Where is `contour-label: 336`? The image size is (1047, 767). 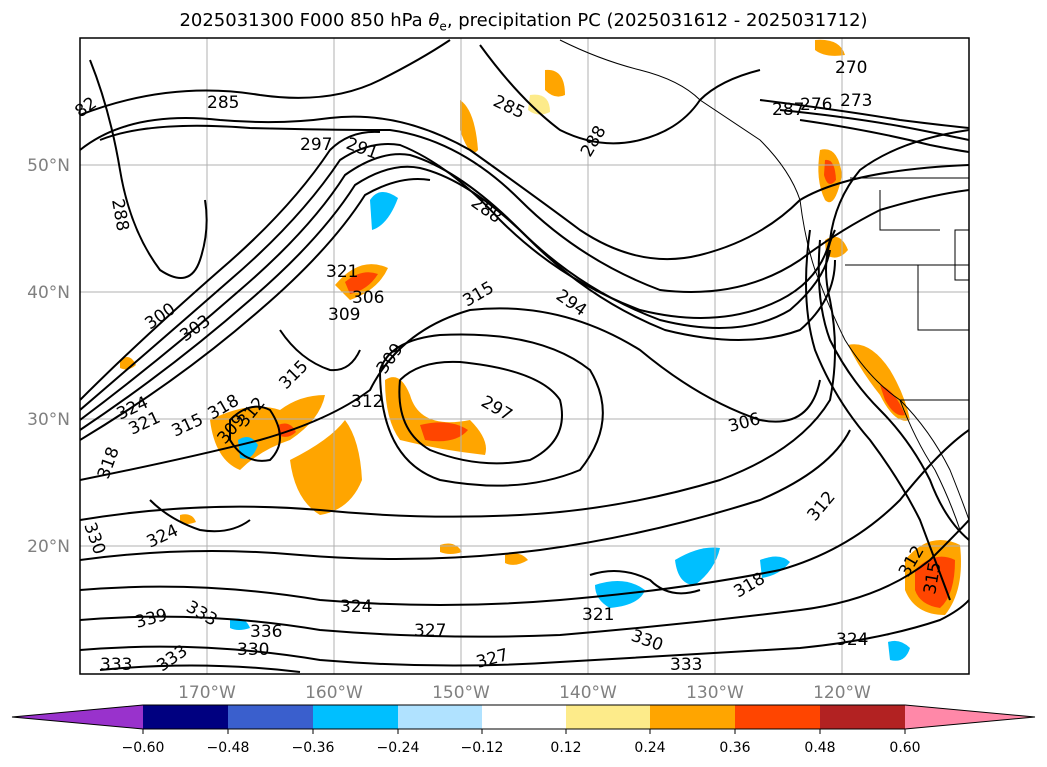 contour-label: 336 is located at coordinates (266, 632).